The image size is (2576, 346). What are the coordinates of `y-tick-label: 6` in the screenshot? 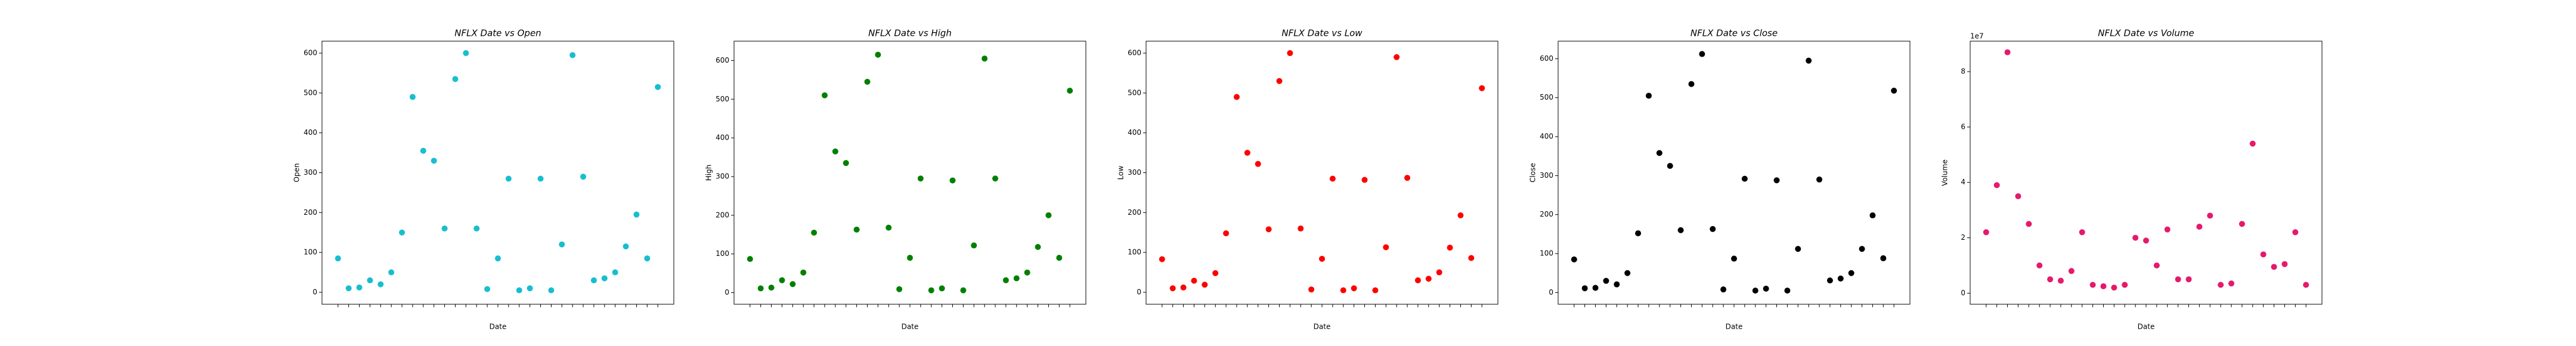 It's located at (1963, 126).